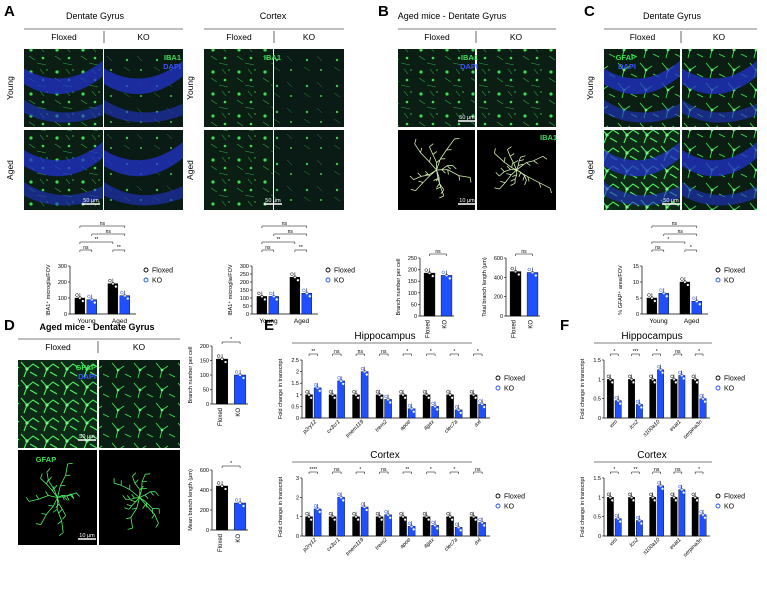  I want to click on chart-c-gfap-sig-2-label: *, so click(668, 240).